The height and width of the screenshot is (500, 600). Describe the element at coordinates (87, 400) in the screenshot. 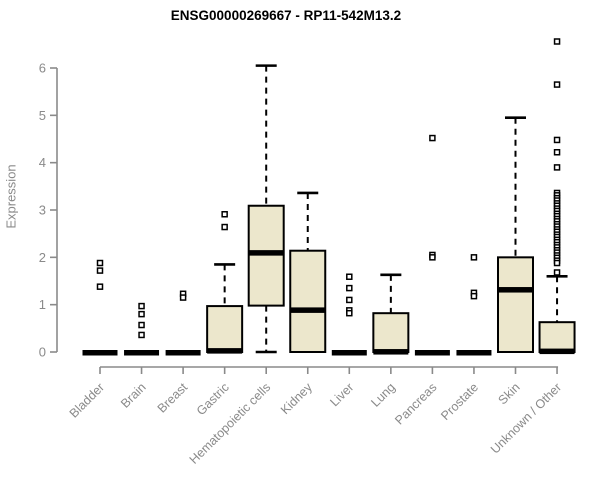

I see `x-tick-label: Bladder` at that location.